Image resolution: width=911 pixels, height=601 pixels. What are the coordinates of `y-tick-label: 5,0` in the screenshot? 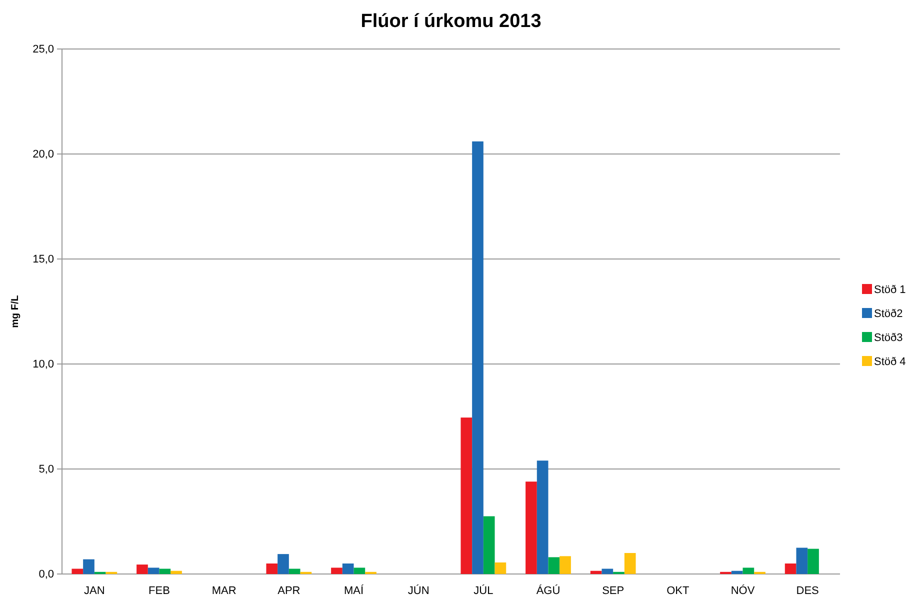 It's located at (46, 470).